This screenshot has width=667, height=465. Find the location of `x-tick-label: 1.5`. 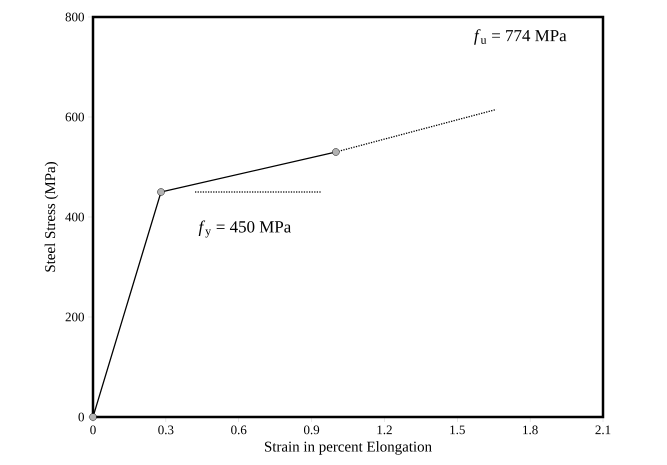

x-tick-label: 1.5 is located at coordinates (457, 430).